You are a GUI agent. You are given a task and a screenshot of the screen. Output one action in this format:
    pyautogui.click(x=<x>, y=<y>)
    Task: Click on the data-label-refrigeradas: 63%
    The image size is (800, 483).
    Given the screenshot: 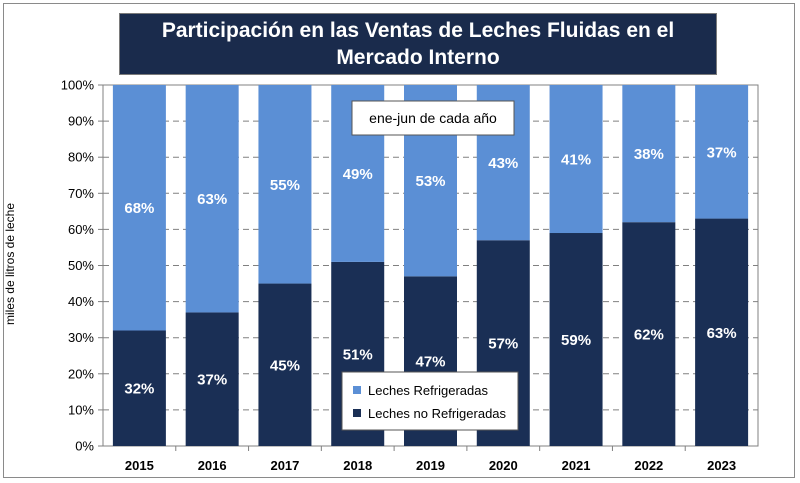 What is the action you would take?
    pyautogui.click(x=212, y=199)
    